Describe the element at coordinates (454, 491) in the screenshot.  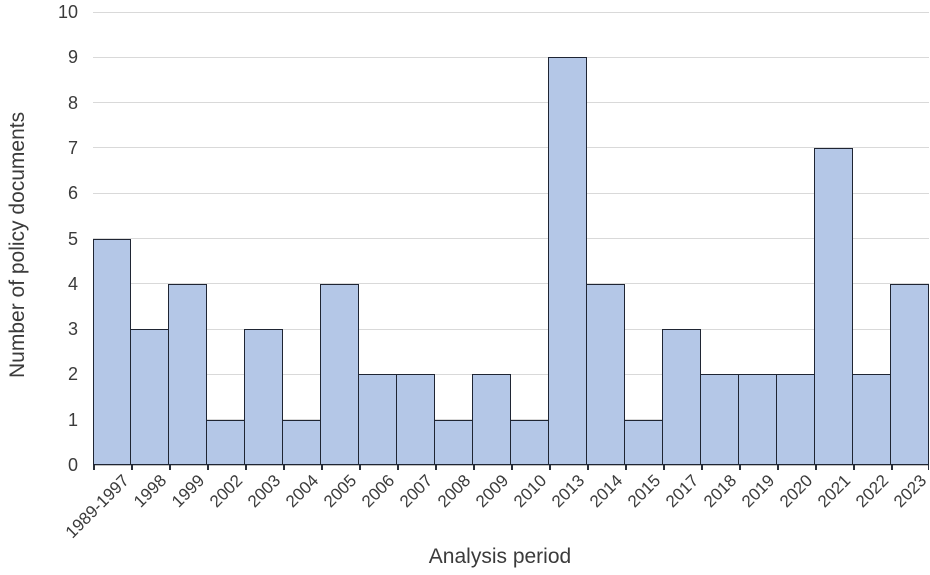
I see `x-tick-label: 2008` at that location.